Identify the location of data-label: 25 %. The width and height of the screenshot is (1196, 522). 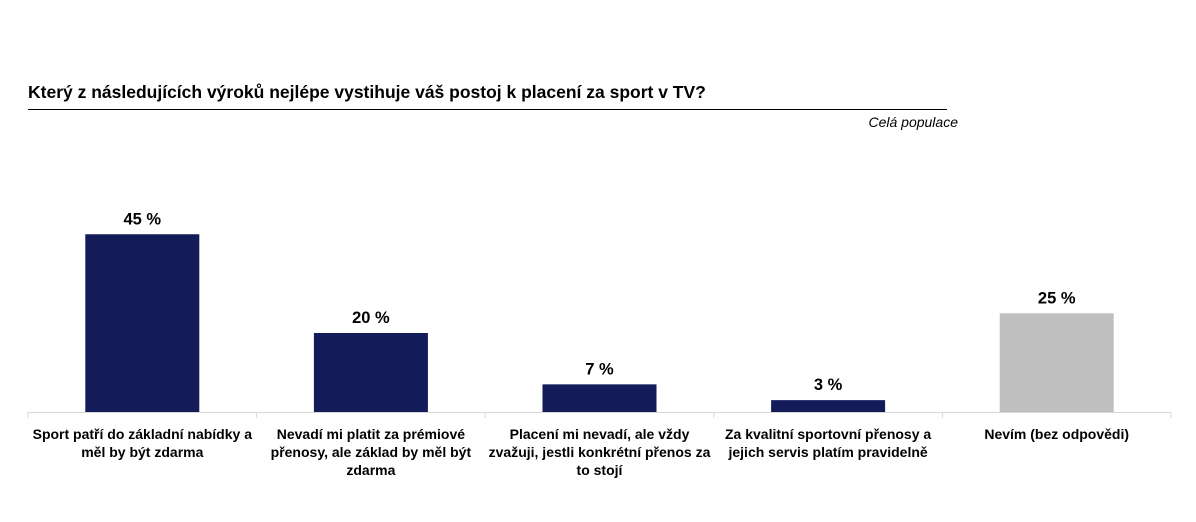
(1057, 298).